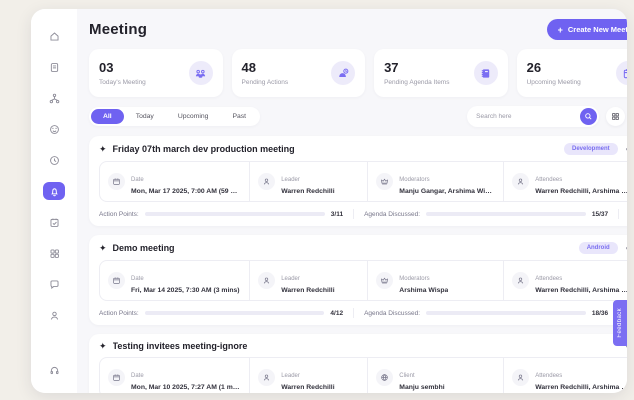  What do you see at coordinates (600, 313) in the screenshot?
I see `progress-value: 18/36` at bounding box center [600, 313].